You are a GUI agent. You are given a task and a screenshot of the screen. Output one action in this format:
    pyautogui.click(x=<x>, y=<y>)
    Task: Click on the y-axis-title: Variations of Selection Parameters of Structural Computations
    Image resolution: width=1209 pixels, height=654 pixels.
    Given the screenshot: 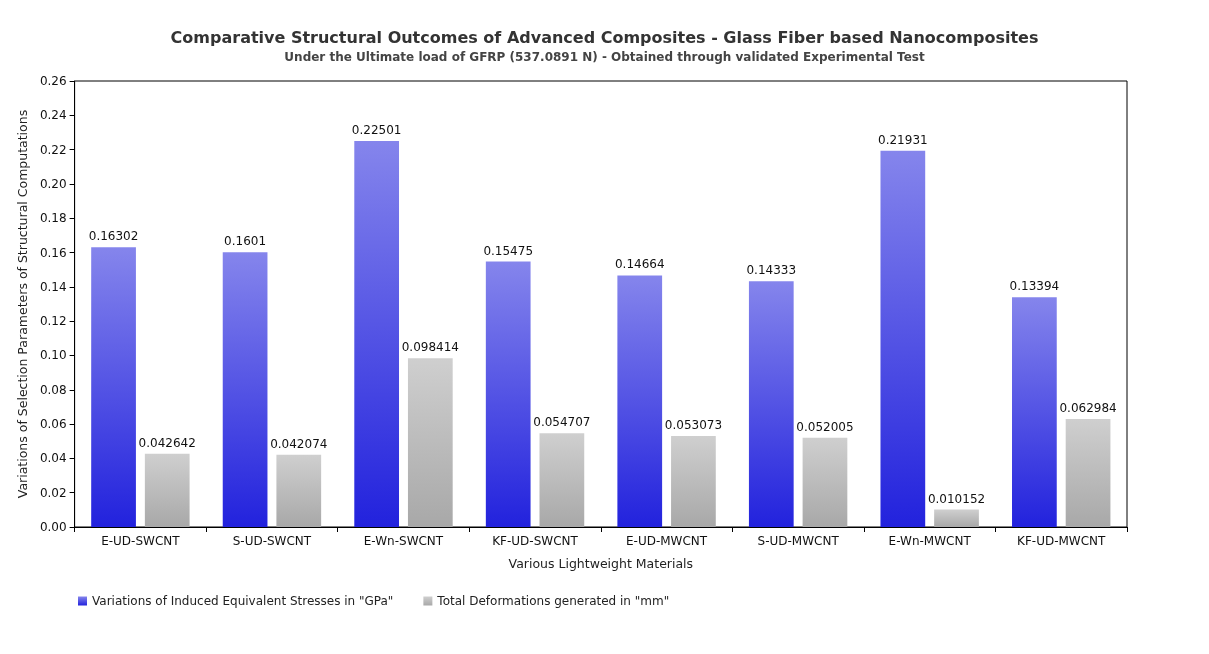 What is the action you would take?
    pyautogui.click(x=22, y=304)
    